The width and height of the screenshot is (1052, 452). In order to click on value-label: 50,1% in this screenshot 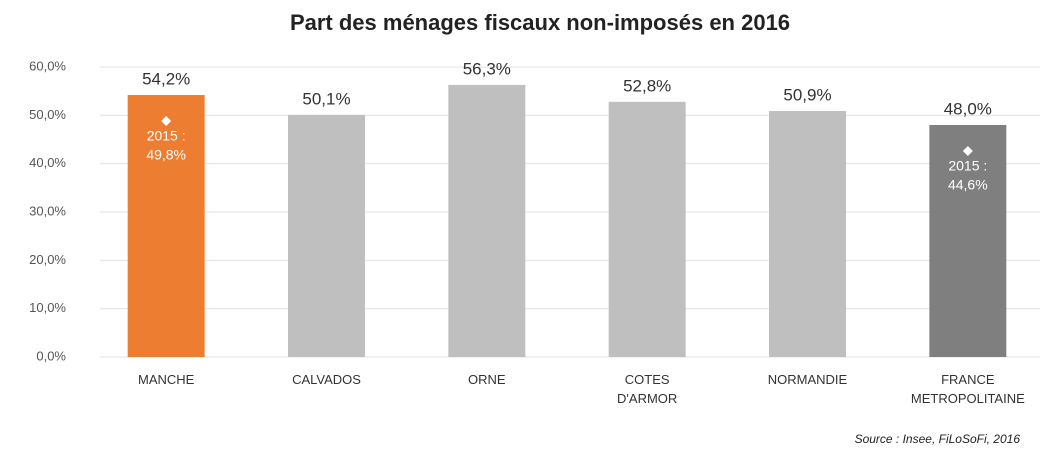, I will do `click(326, 98)`.